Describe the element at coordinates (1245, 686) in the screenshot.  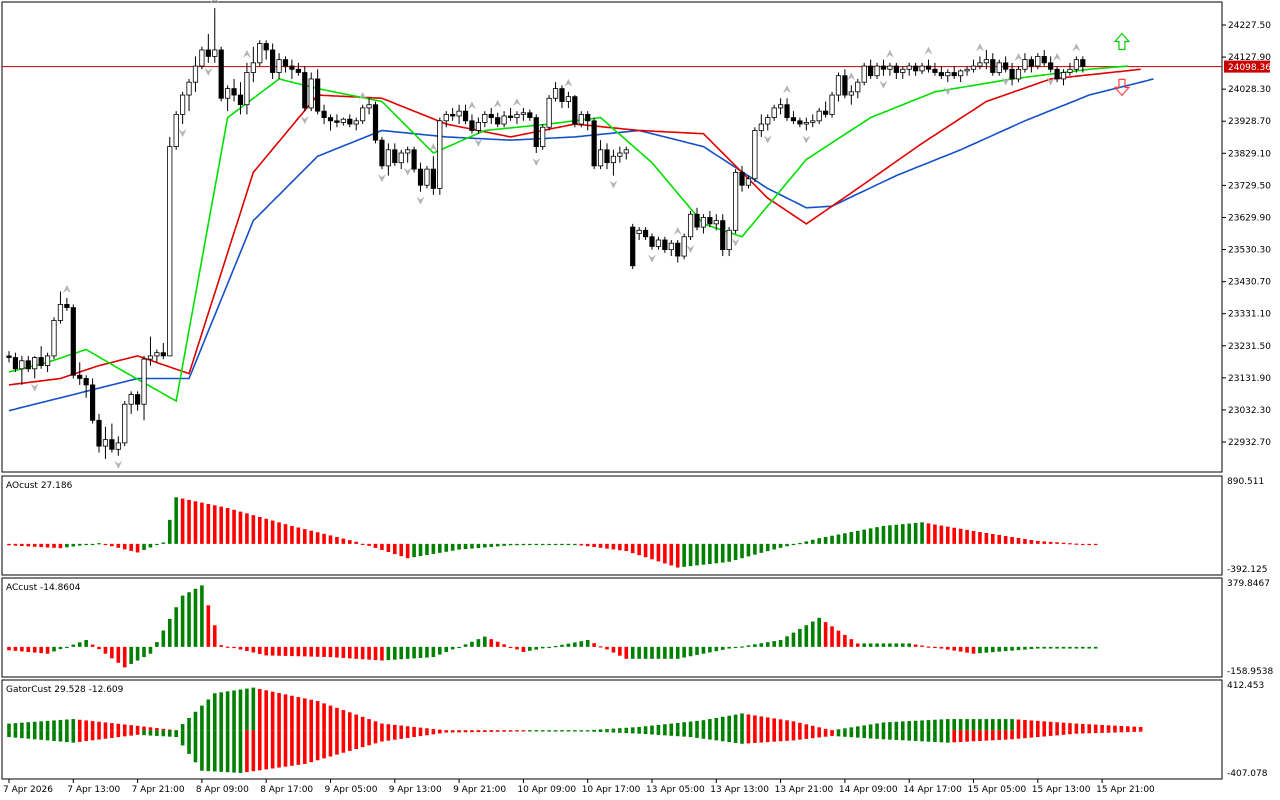
I see `gator-max-label: 412.453` at that location.